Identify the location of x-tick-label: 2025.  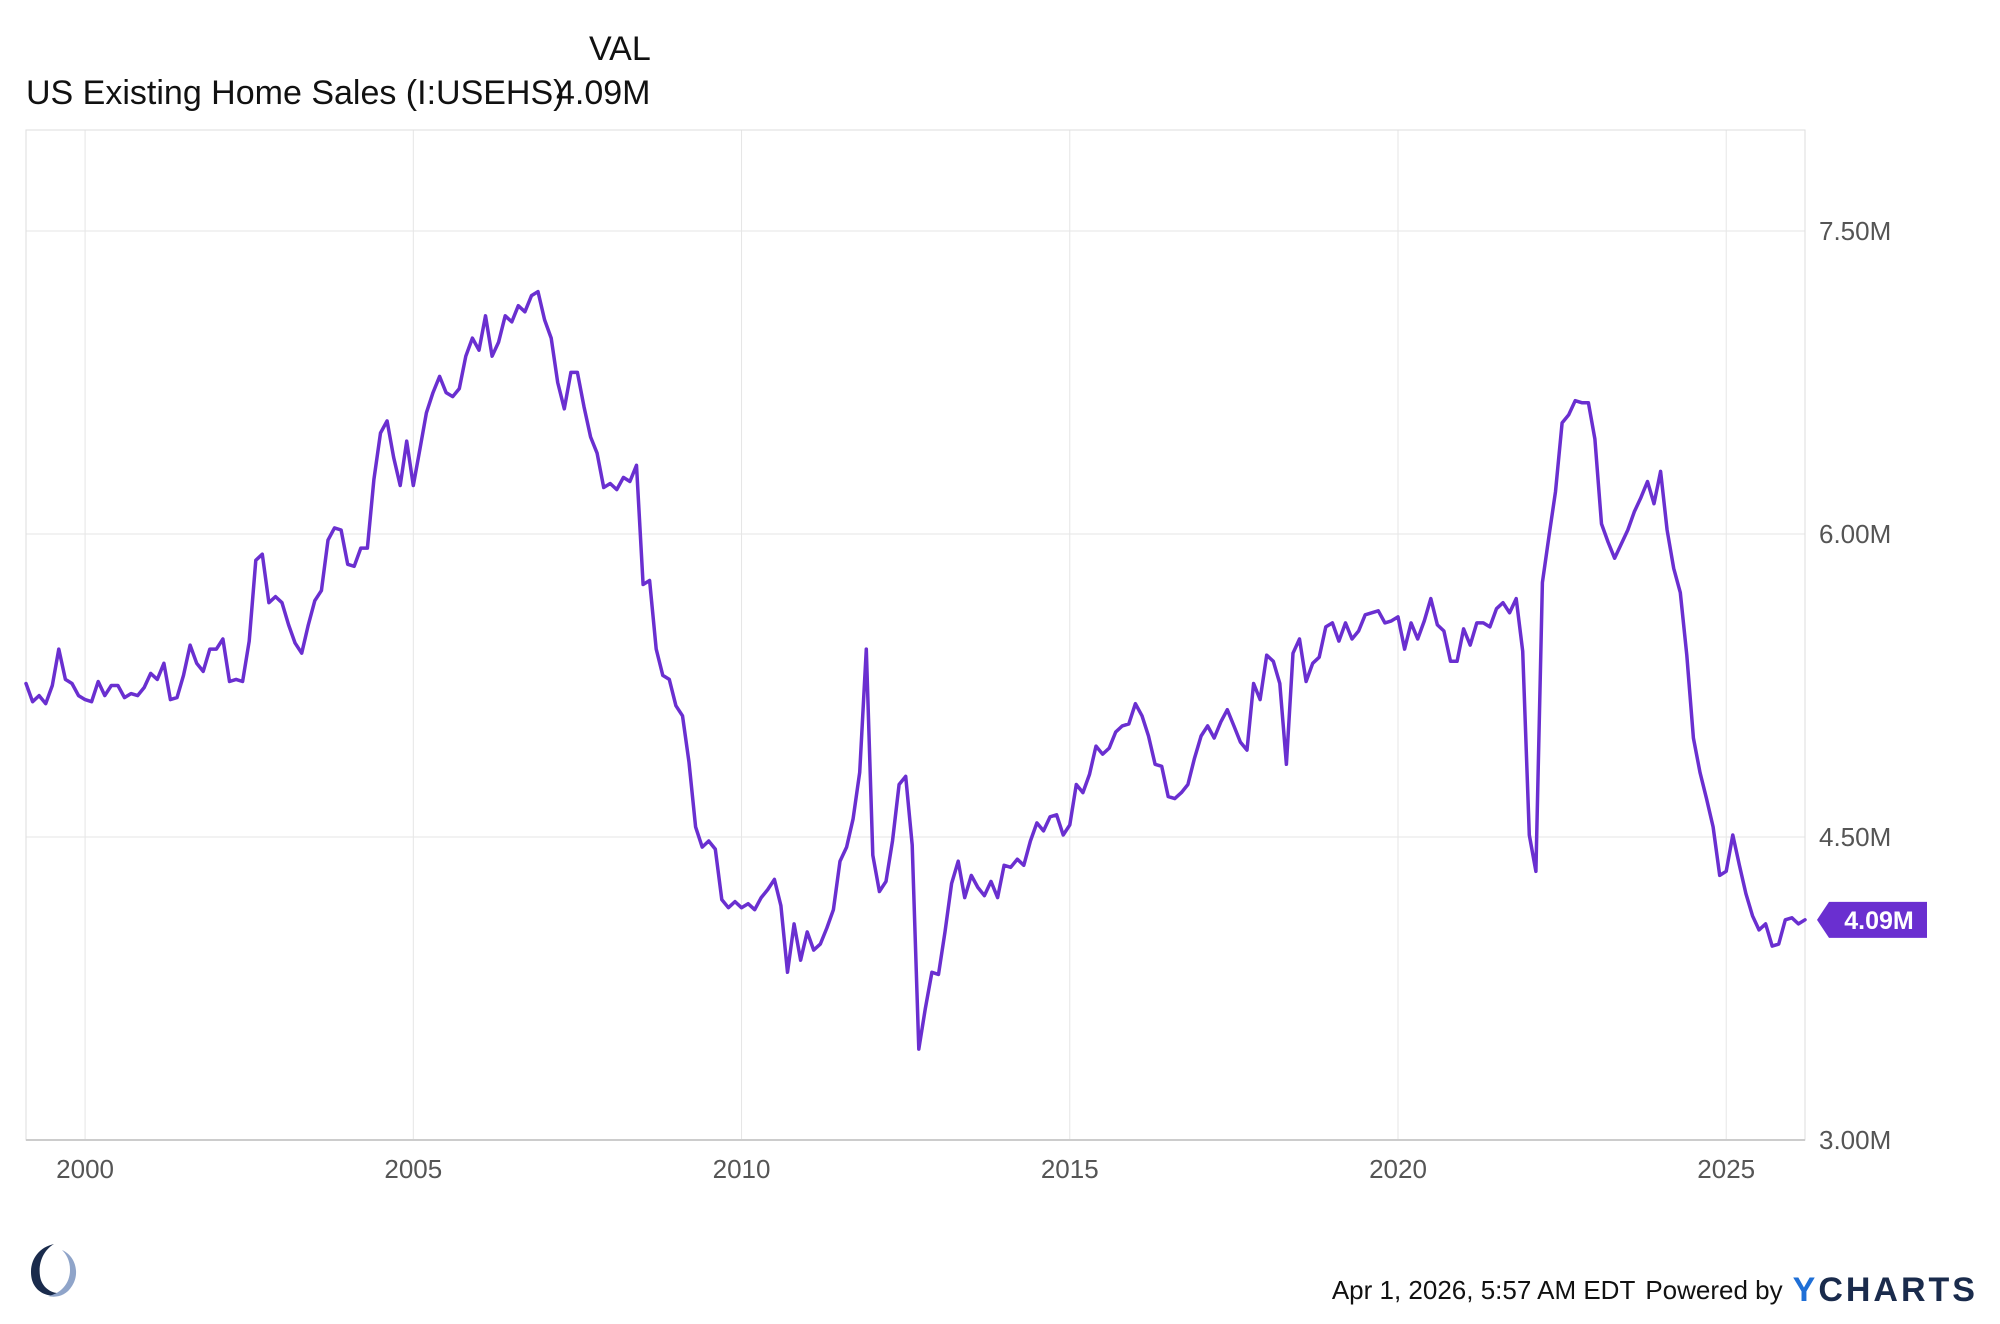
(1726, 1169).